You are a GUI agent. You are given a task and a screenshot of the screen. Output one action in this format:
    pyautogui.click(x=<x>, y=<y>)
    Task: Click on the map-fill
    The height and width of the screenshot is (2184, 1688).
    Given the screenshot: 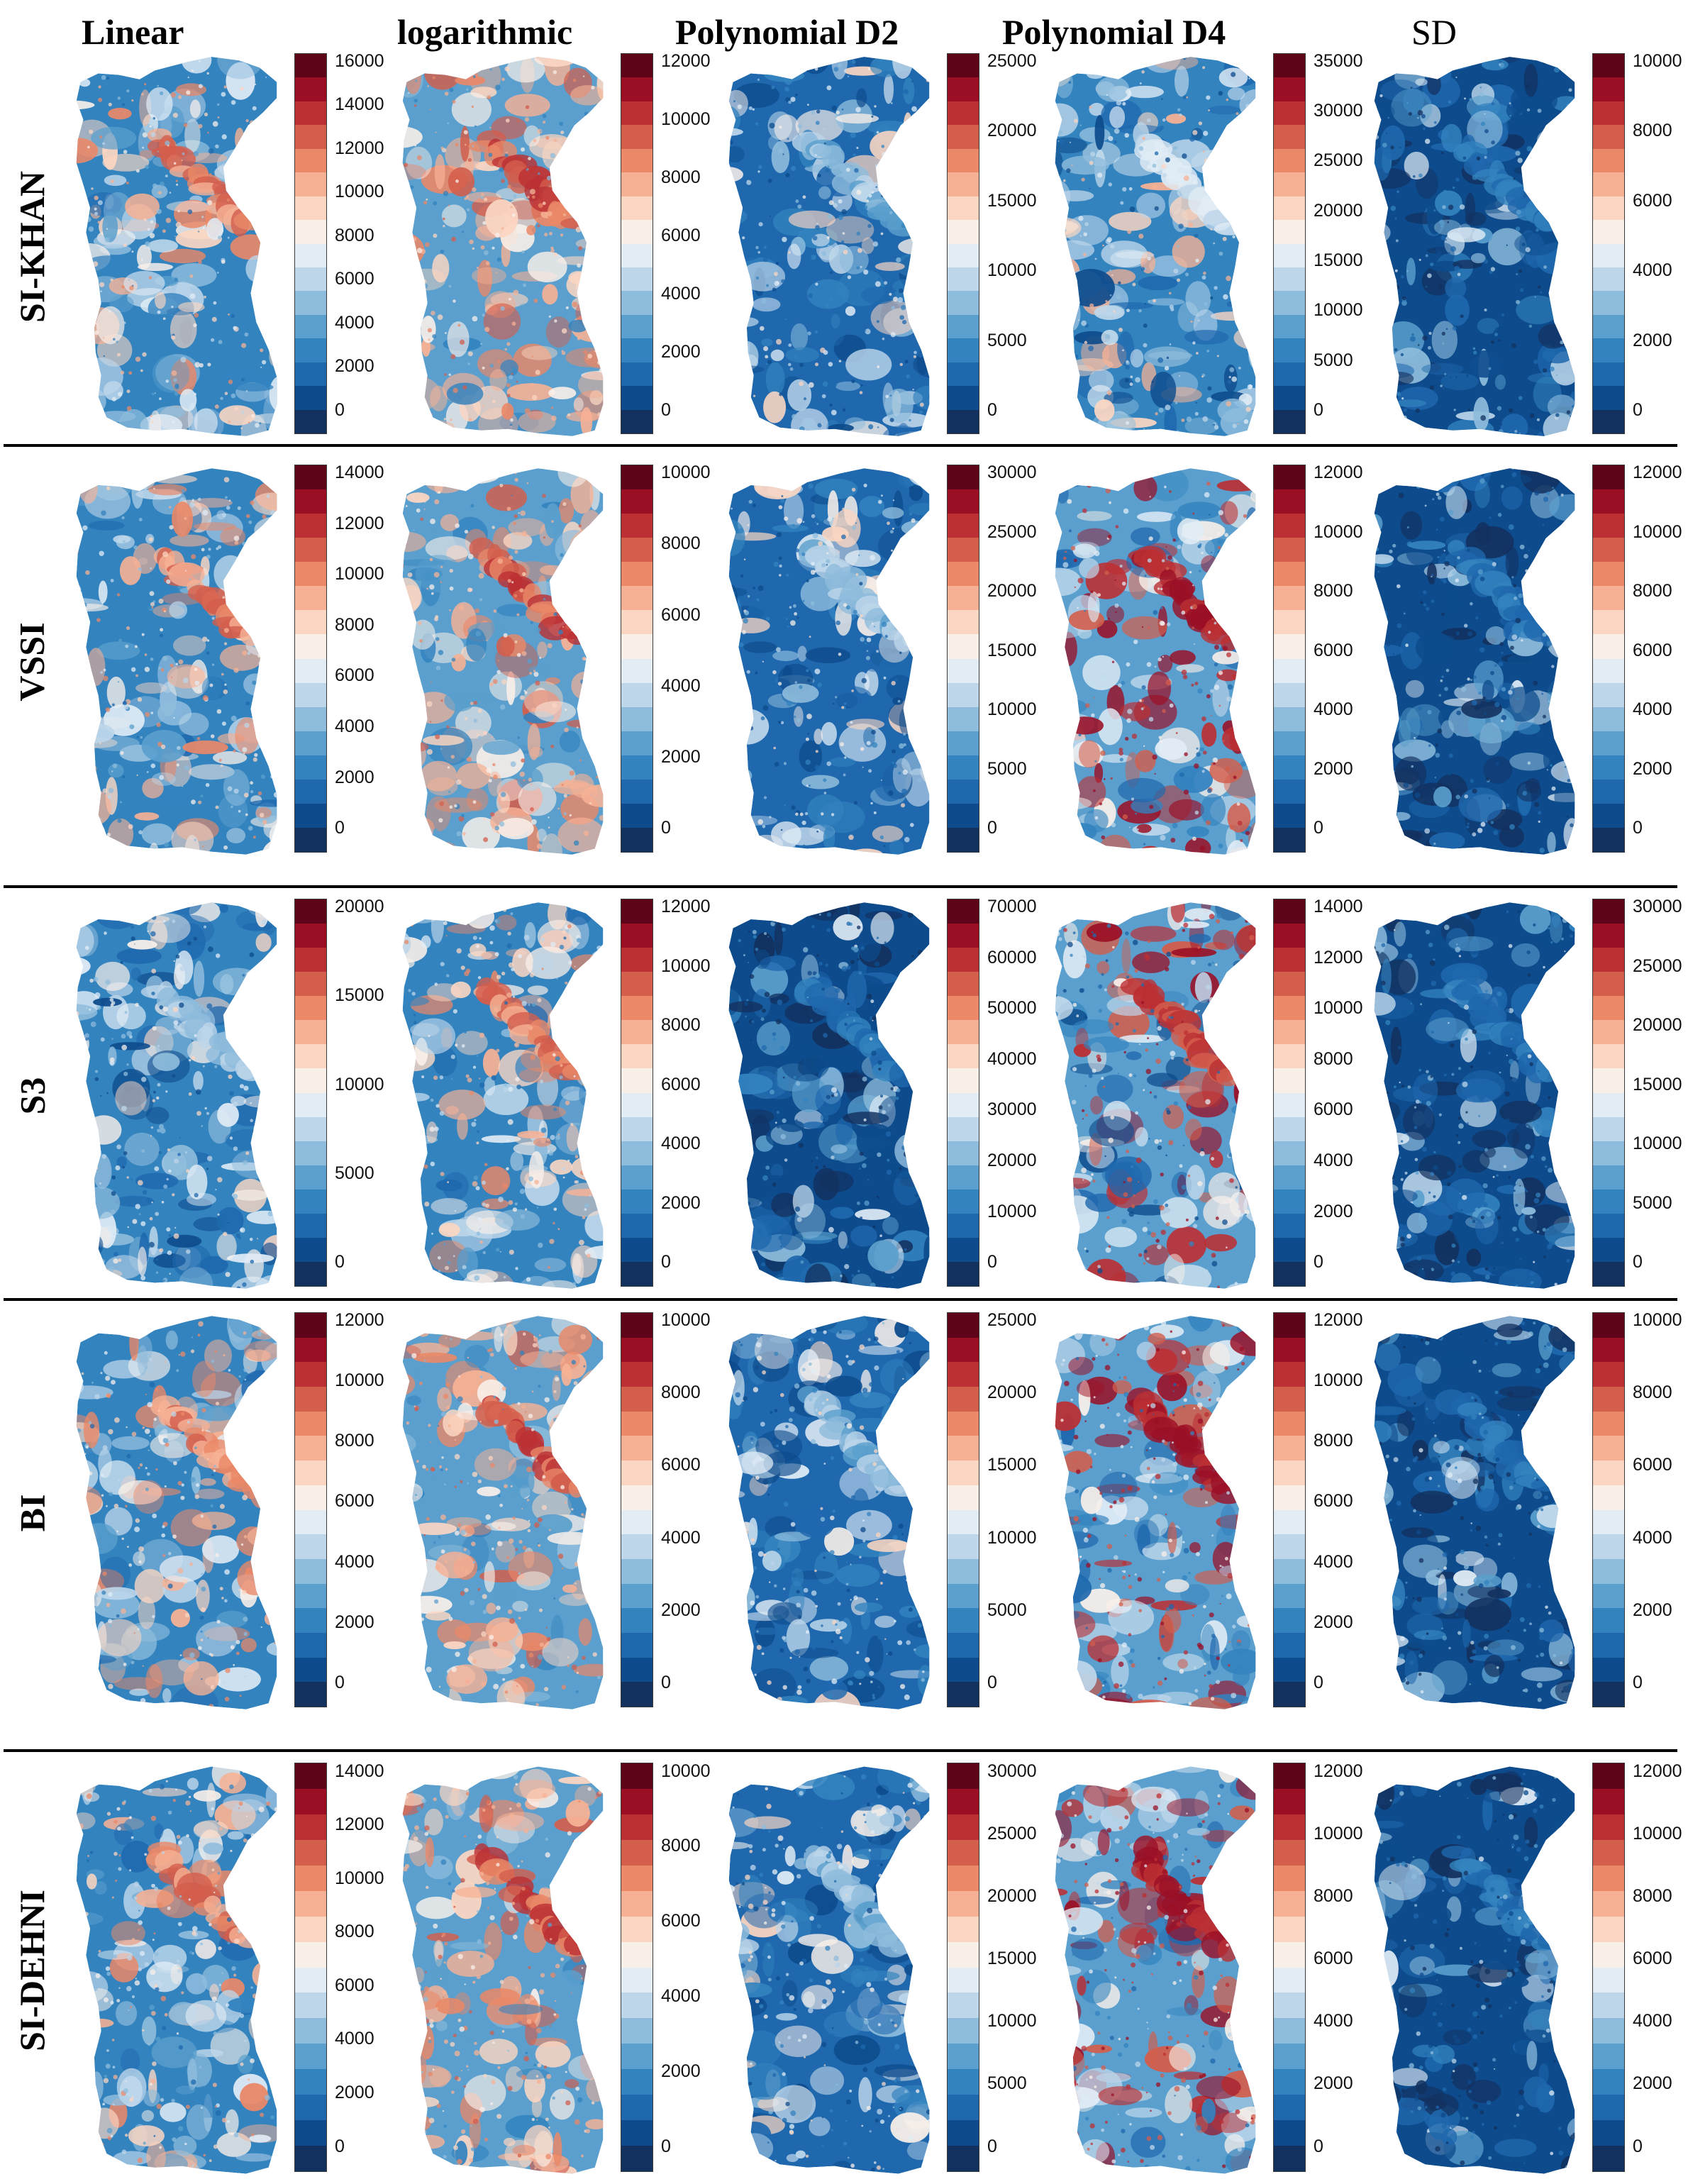 What is the action you would take?
    pyautogui.click(x=829, y=1970)
    